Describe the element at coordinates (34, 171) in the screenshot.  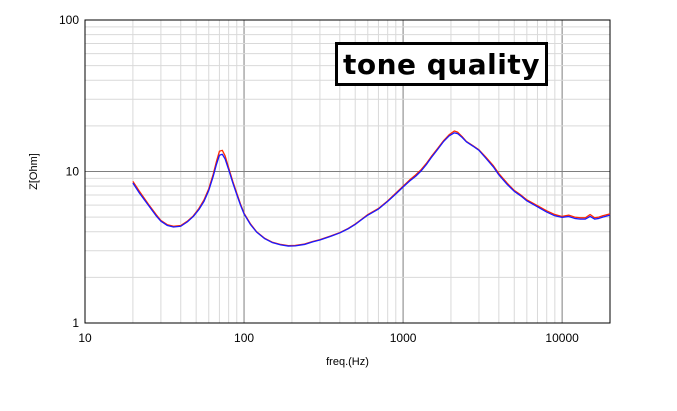
I see `y-axis-label: Z[Ohm]` at that location.